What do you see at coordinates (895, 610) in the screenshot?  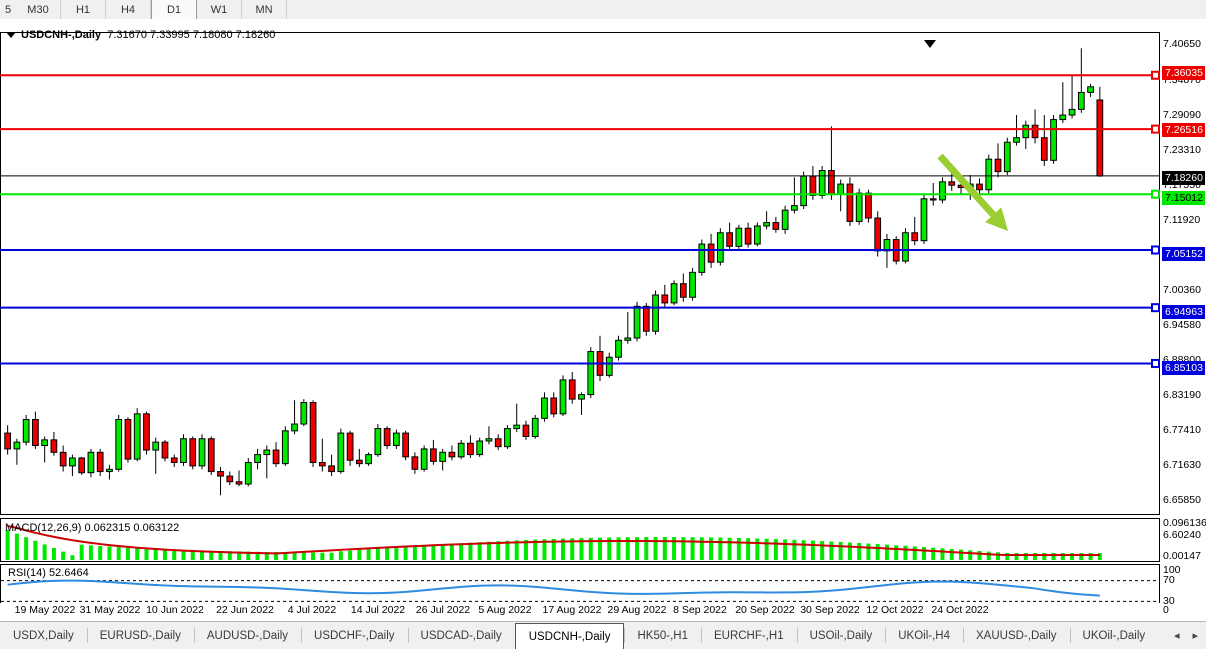 I see `date-tick-label: 12 Oct 2022` at bounding box center [895, 610].